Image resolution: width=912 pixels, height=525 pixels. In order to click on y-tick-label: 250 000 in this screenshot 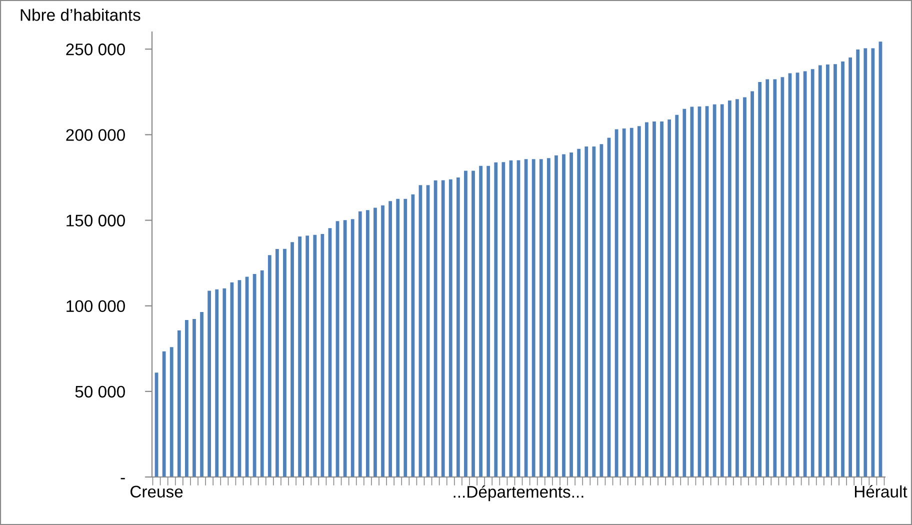, I will do `click(95, 50)`.